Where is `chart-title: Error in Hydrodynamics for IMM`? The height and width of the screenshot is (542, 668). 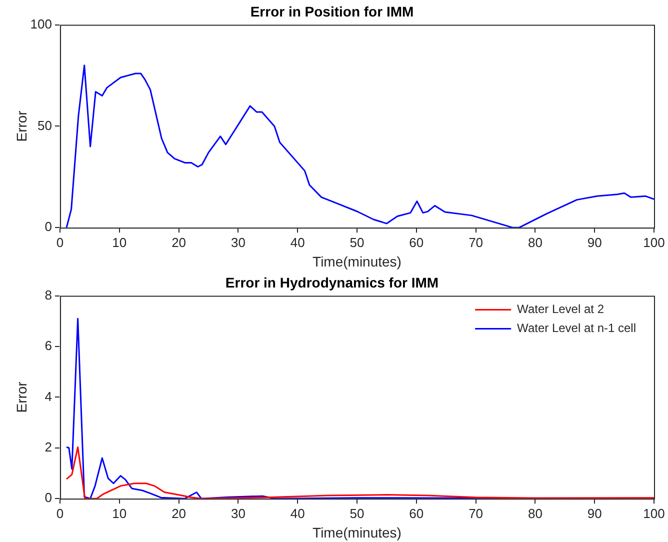 chart-title: Error in Hydrodynamics for IMM is located at coordinates (332, 282).